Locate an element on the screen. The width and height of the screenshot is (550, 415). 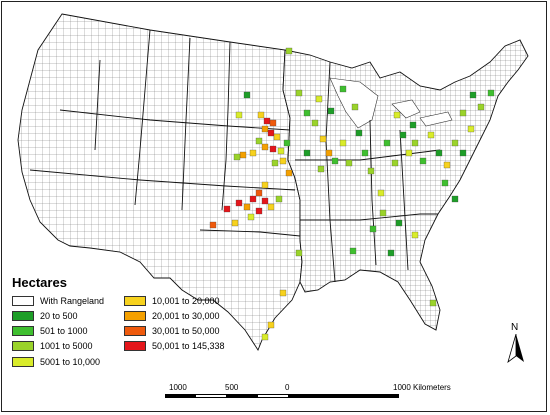
legend-item-10001-20000: 10,001 to 20,000 is located at coordinates (172, 300).